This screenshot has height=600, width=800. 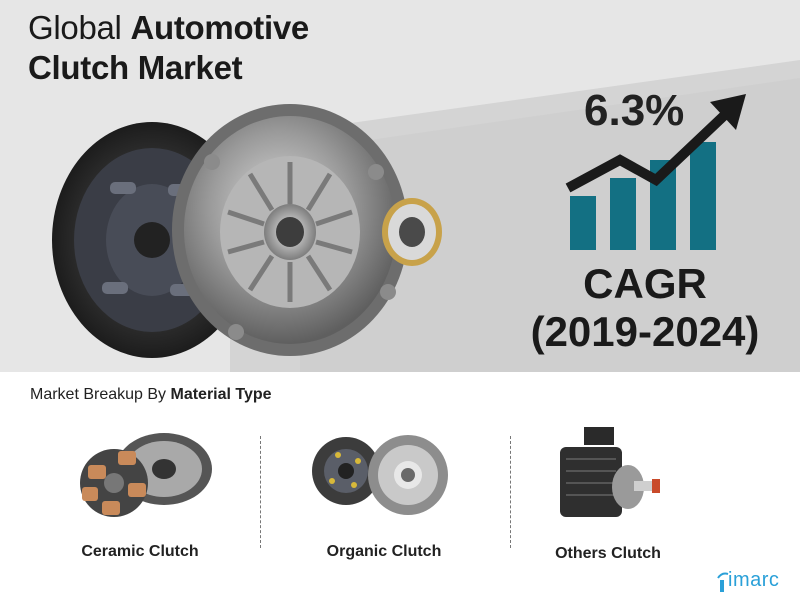 I want to click on breakup-heading-bold: Material Type, so click(x=221, y=394).